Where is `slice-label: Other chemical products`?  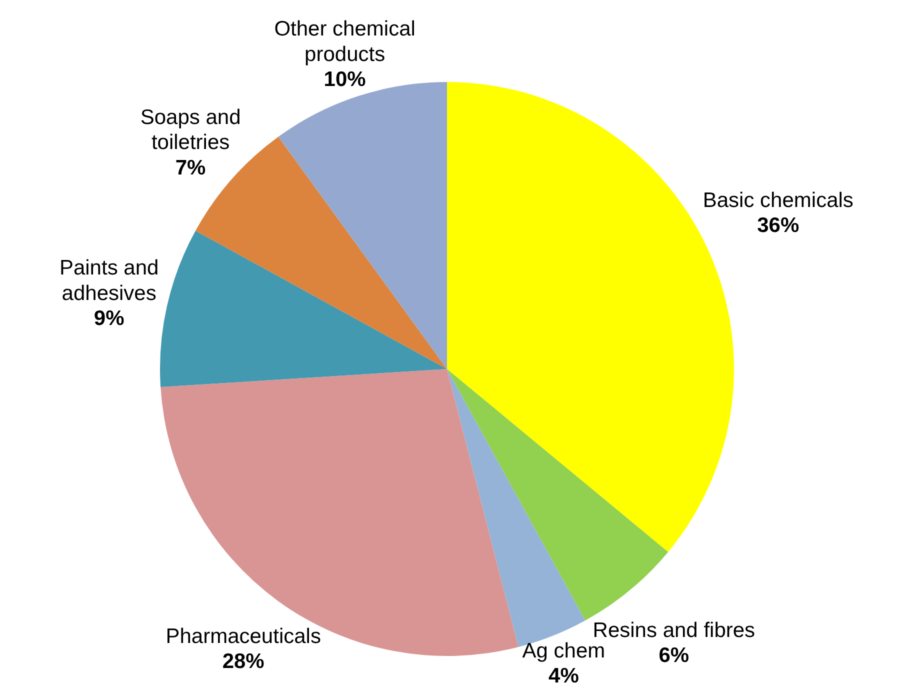
slice-label: Other chemical products is located at coordinates (345, 42).